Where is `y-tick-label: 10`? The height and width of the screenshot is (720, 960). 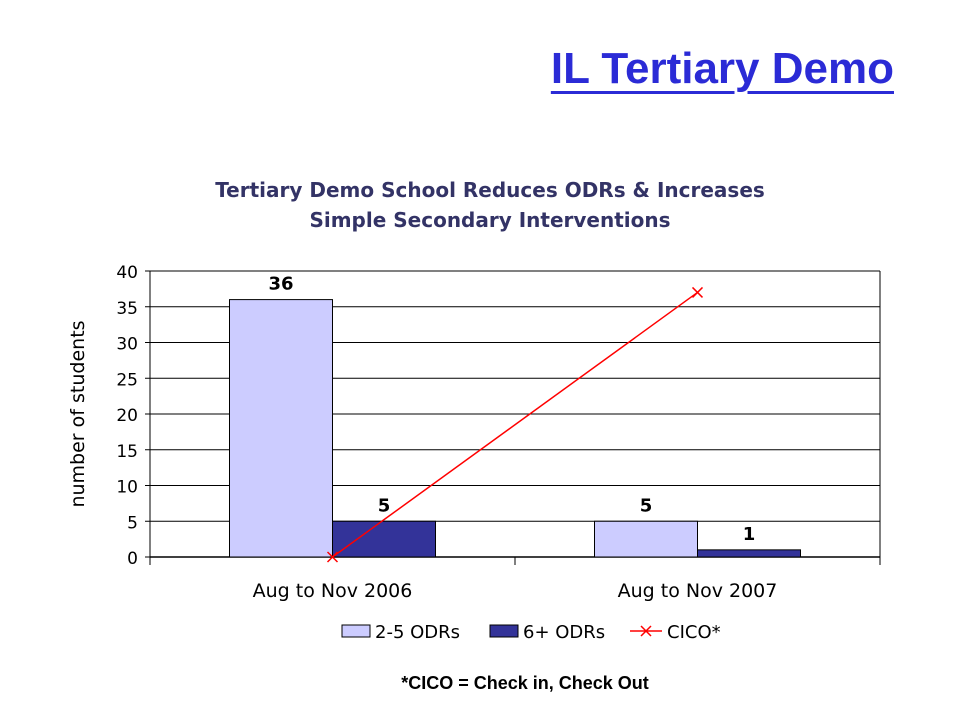 y-tick-label: 10 is located at coordinates (127, 488).